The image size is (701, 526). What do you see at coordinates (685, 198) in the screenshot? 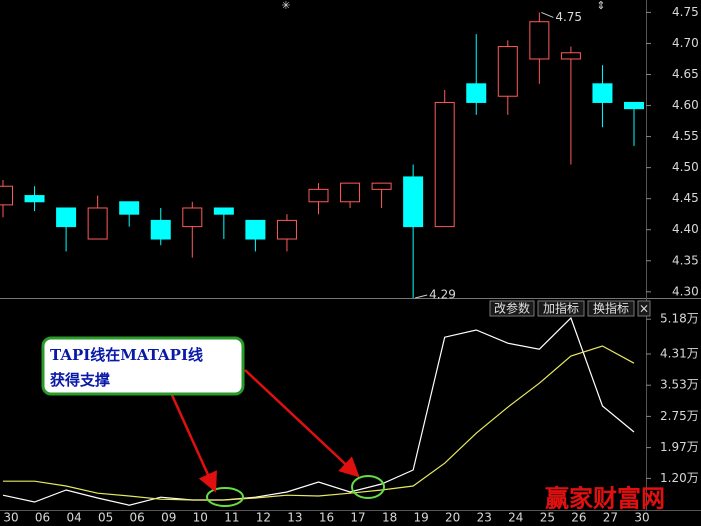
I see `y-tick-label: 4.45` at bounding box center [685, 198].